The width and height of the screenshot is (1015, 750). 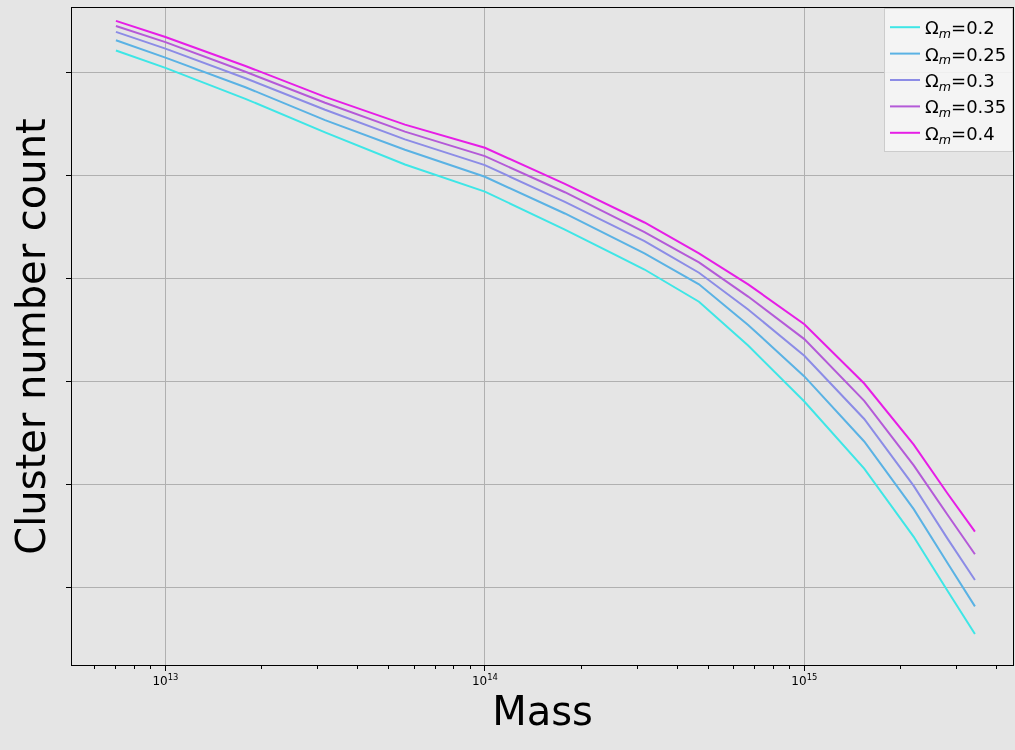 I want to click on legend-label: Ω$_{m}$=0.25, so click(x=966, y=55).